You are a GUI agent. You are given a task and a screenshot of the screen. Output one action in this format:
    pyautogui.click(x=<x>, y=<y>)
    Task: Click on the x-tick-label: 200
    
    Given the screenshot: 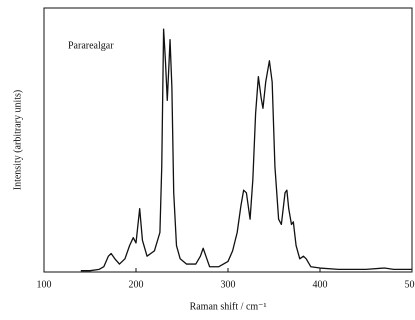 What is the action you would take?
    pyautogui.click(x=136, y=284)
    